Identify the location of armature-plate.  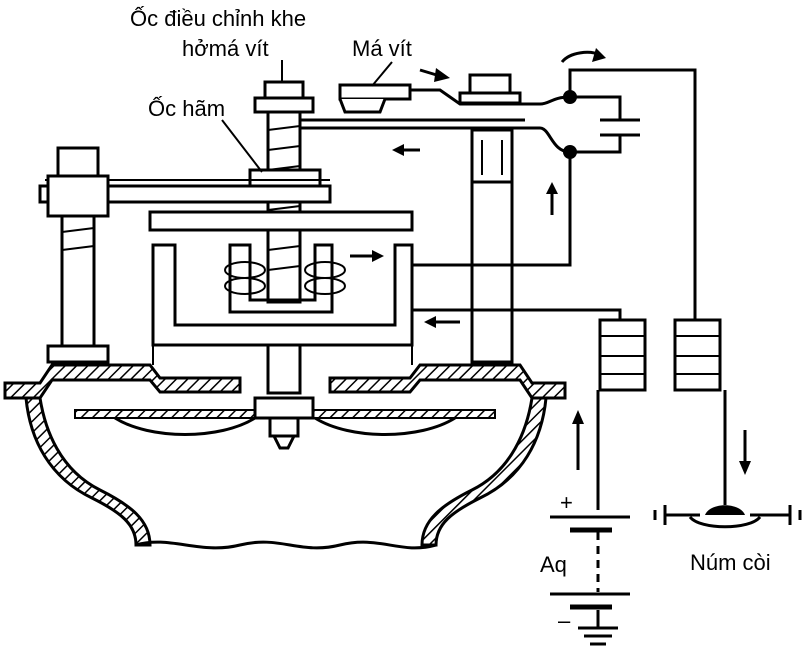
(226, 205).